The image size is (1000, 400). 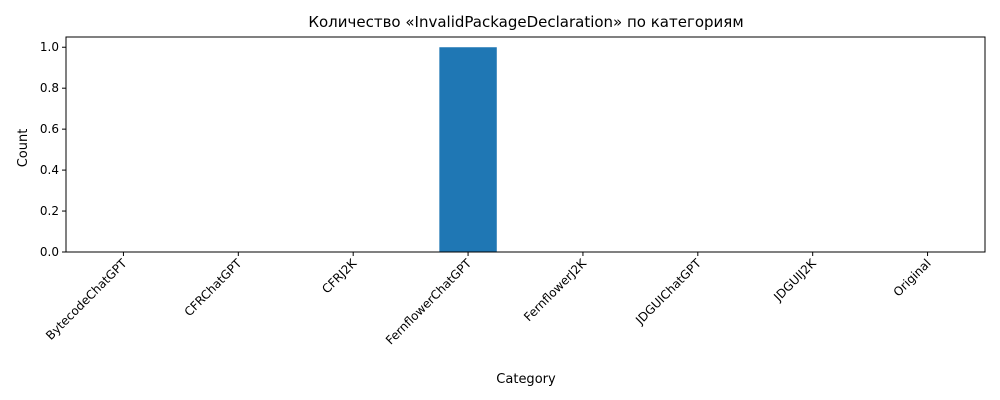 I want to click on y-tick-label: 0.4, so click(x=49, y=170).